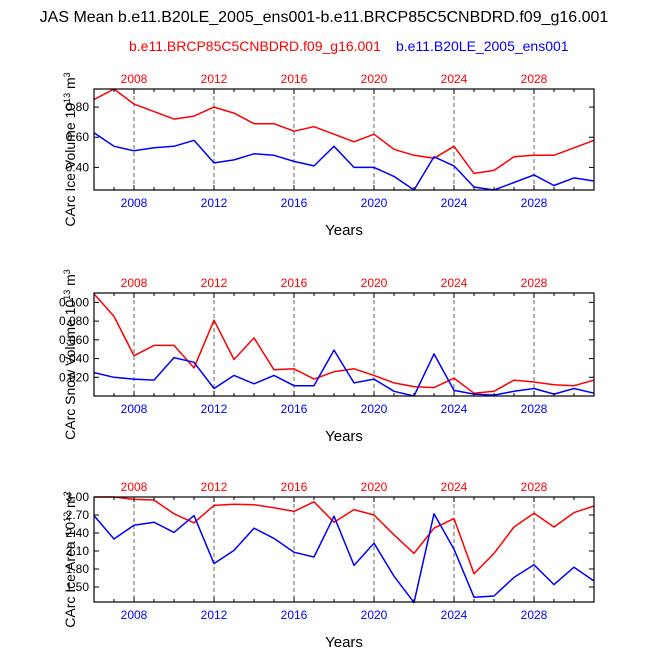 The image size is (656, 654). Describe the element at coordinates (255, 46) in the screenshot. I see `legend-red-label: b.e11.BRCP85C5CNBDRD.f09_g16.001` at that location.